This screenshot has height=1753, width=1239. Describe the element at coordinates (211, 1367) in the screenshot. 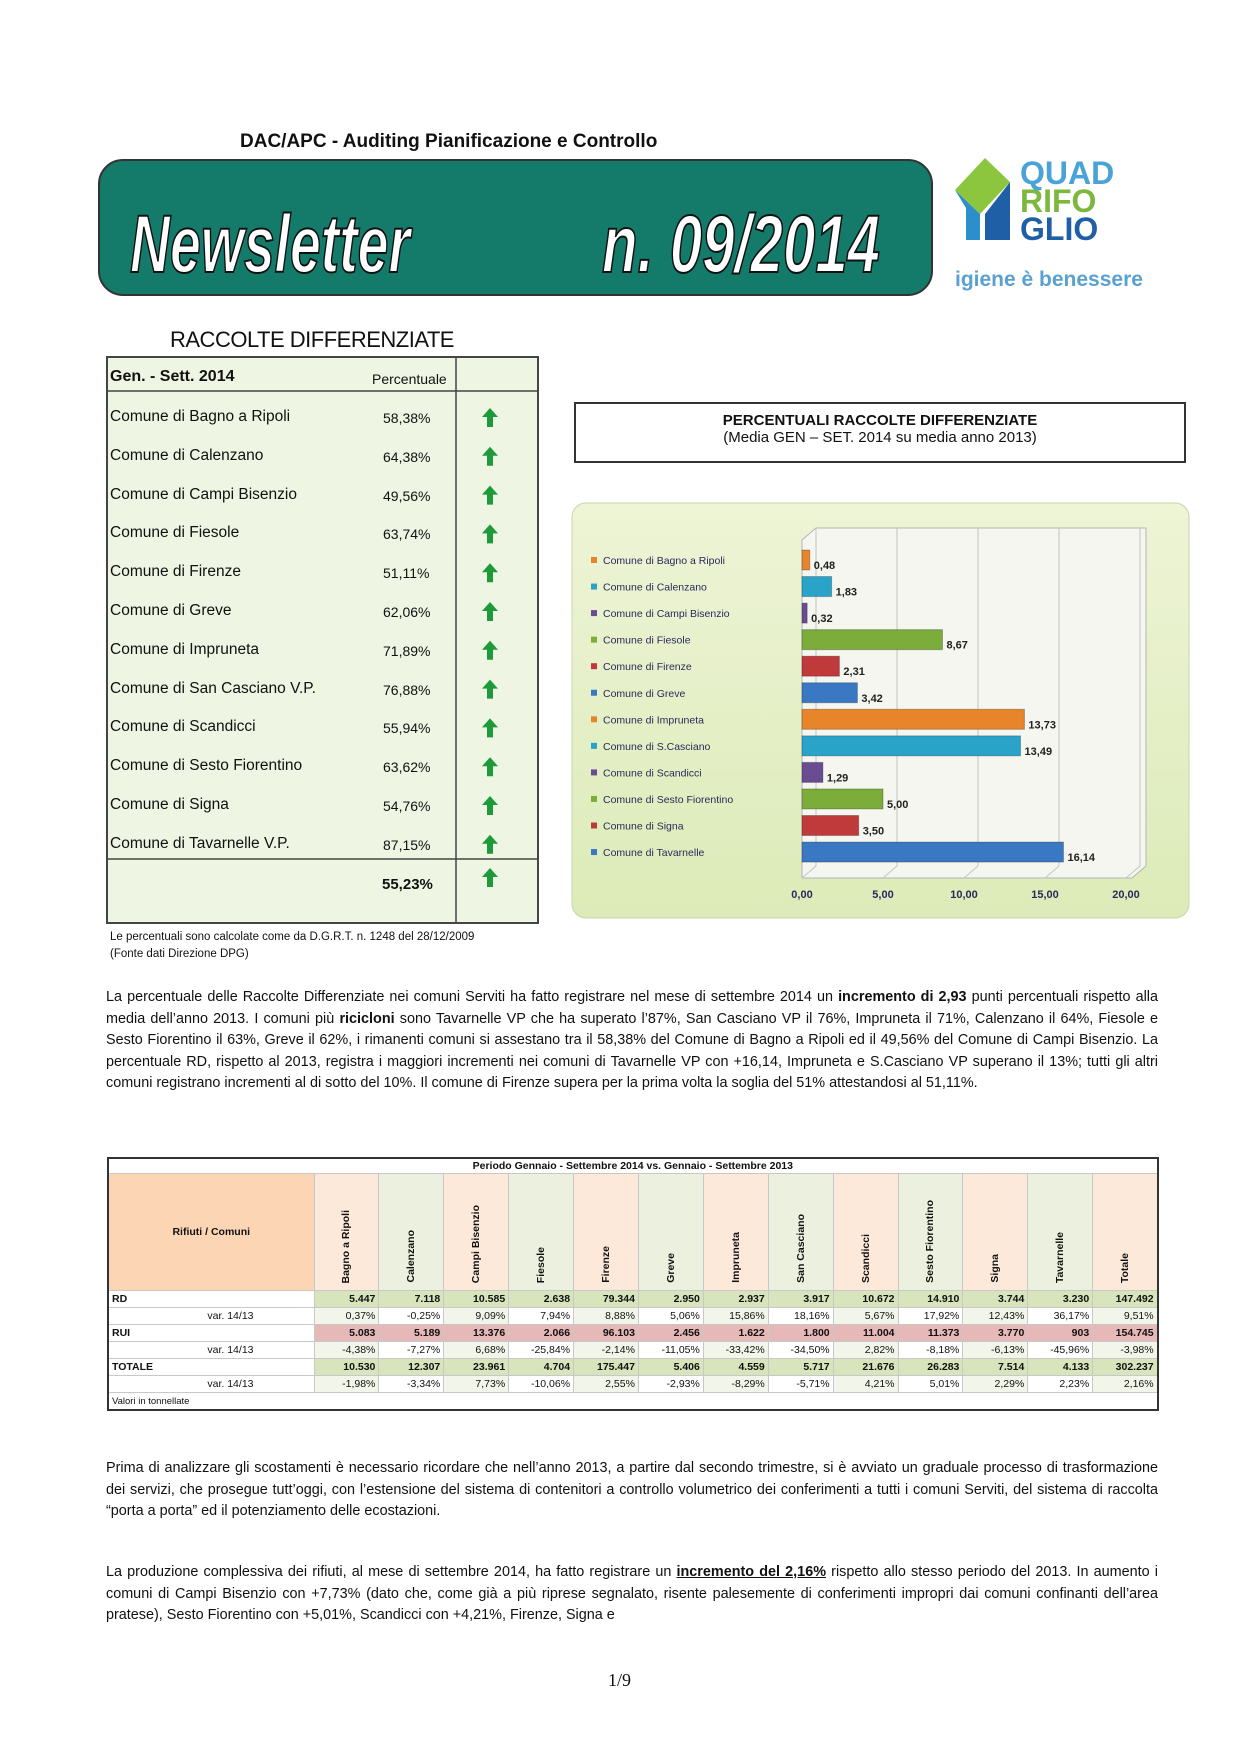

I see `row-label: TOTALE` at that location.